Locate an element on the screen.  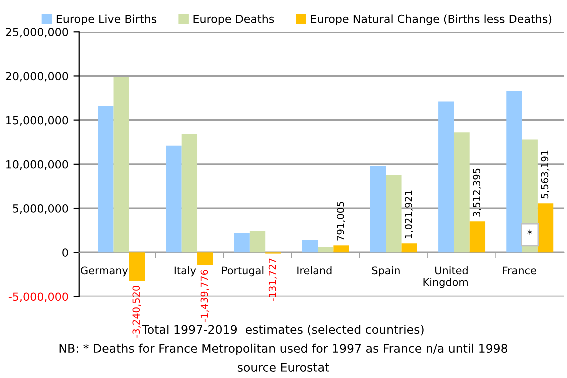
legend-label: Europe Natural Change (Births less Deaths) is located at coordinates (431, 20).